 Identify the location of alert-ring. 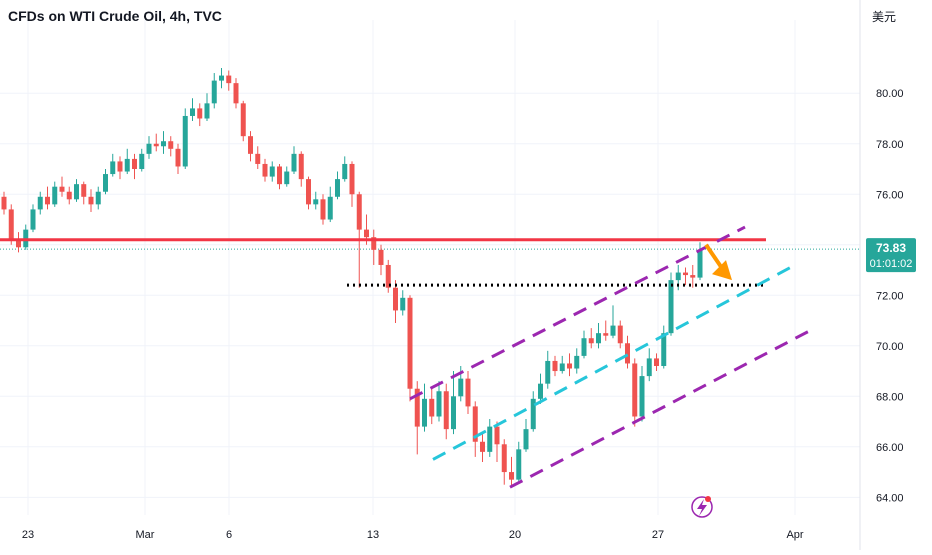
(702, 507).